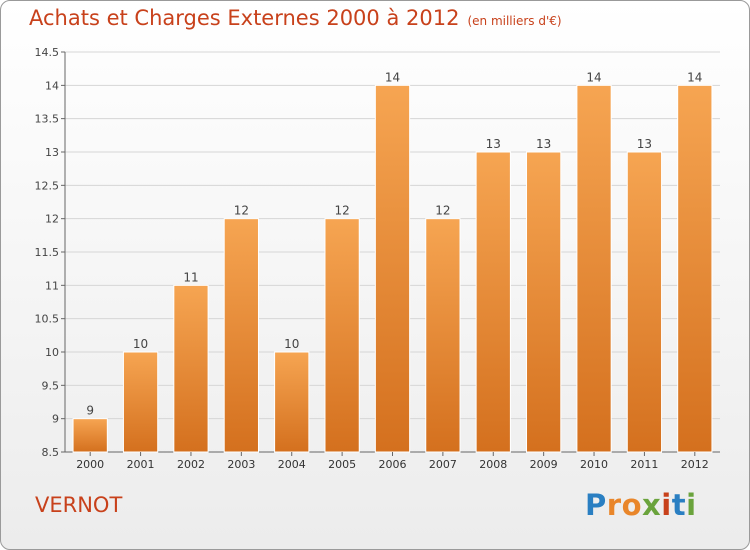 This screenshot has height=550, width=750. Describe the element at coordinates (614, 505) in the screenshot. I see `logo-letter: r` at that location.